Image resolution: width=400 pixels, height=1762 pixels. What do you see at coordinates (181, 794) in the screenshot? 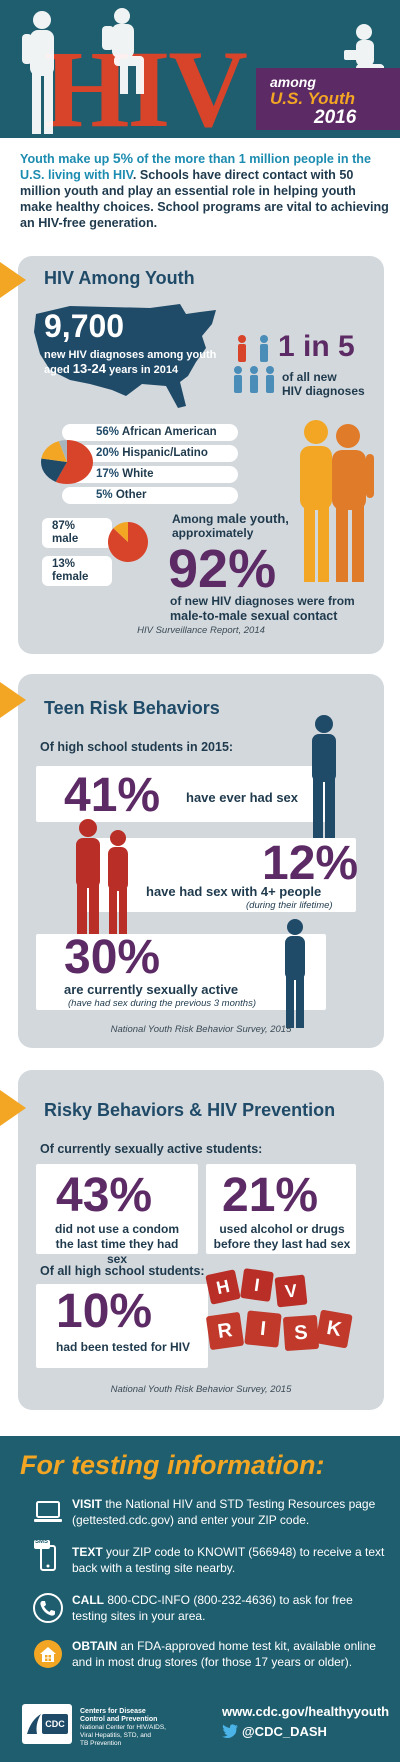
I see `stat-41-box` at bounding box center [181, 794].